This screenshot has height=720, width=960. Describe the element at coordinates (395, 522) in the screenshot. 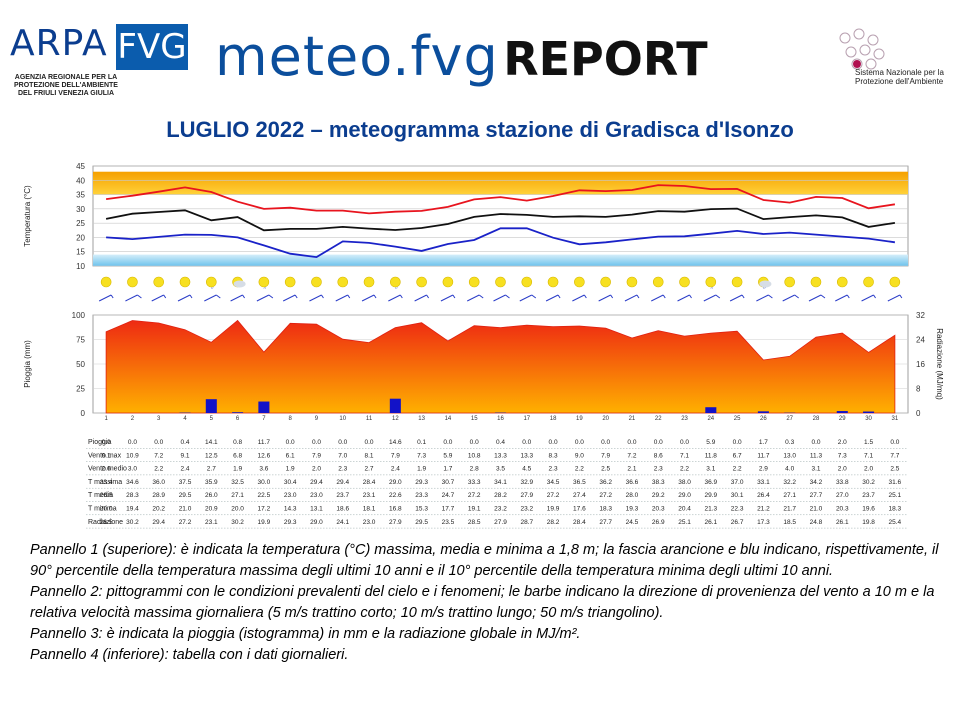

I see `table-cell: 27.9` at that location.